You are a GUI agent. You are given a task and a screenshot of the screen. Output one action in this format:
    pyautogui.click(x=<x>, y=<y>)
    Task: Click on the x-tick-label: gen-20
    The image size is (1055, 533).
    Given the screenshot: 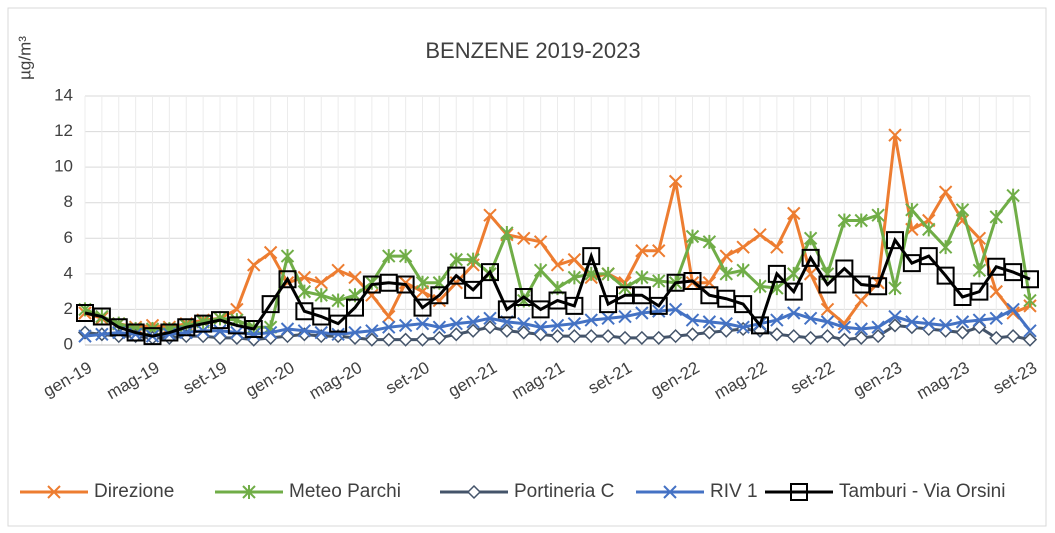 What is the action you would take?
    pyautogui.click(x=269, y=379)
    